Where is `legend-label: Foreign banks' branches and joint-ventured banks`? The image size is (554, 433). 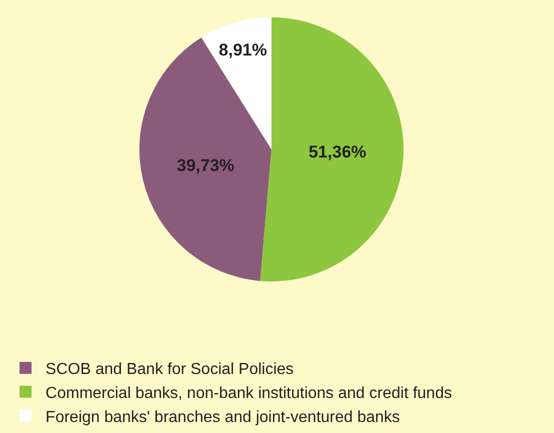 legend-label: Foreign banks' branches and joint-ventured banks is located at coordinates (223, 417).